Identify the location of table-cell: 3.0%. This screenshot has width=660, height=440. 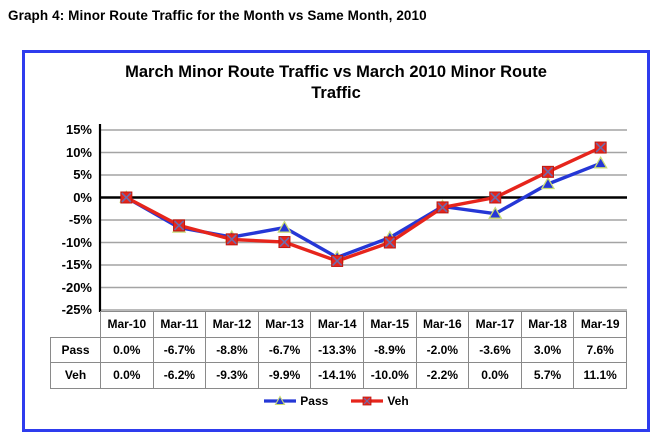
(547, 349).